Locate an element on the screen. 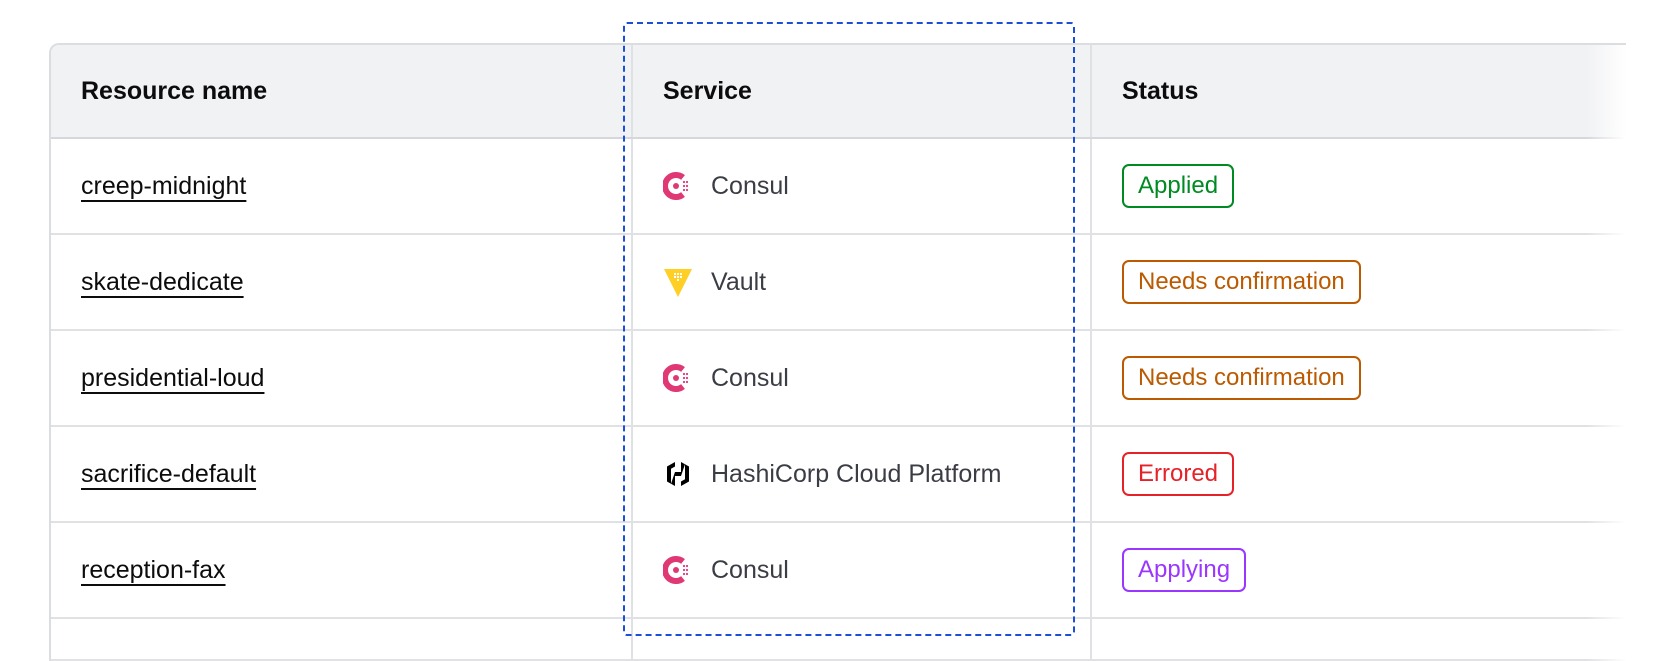 This screenshot has width=1672, height=661. service-label: Vault is located at coordinates (739, 281).